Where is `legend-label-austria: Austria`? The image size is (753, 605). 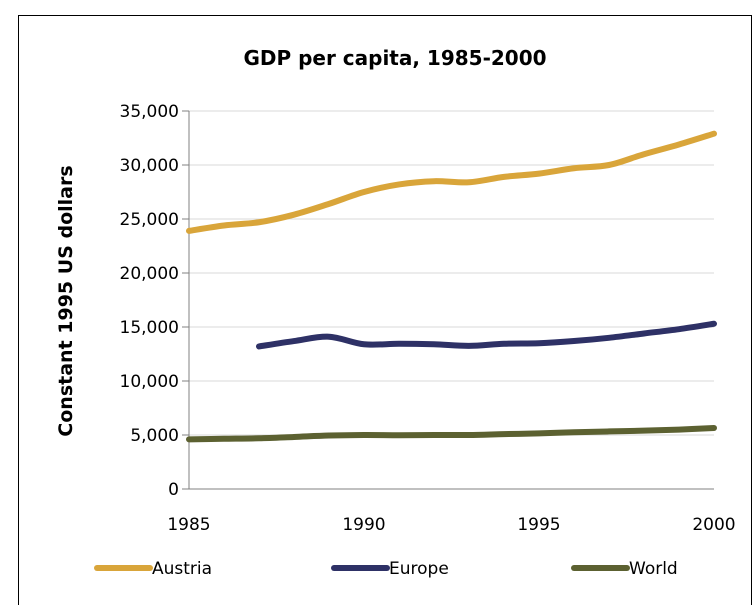
legend-label-austria: Austria is located at coordinates (182, 569).